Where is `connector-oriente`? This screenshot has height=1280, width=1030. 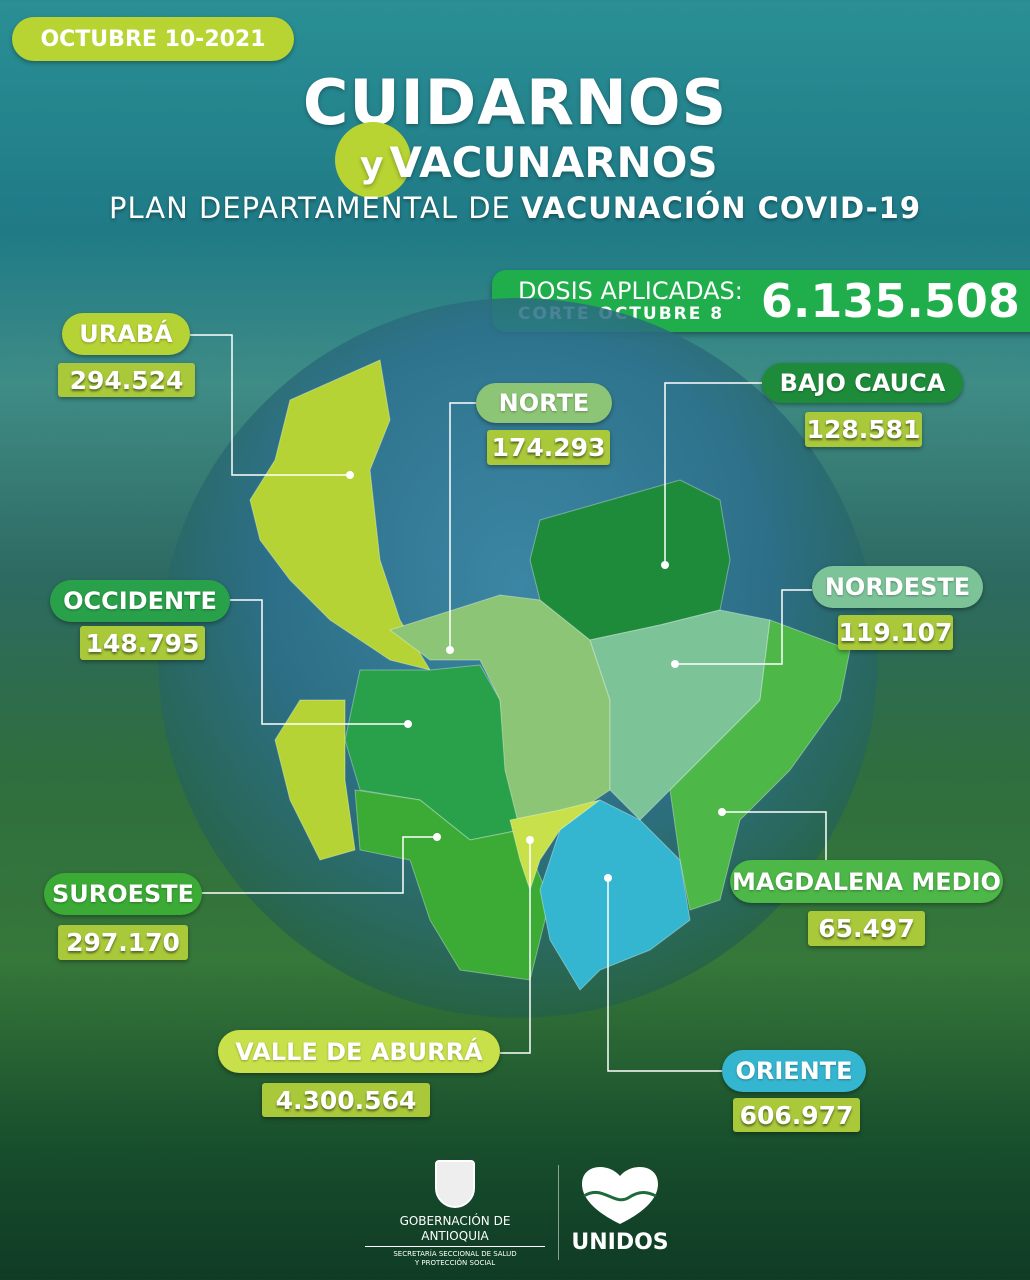
connector-oriente is located at coordinates (664, 975).